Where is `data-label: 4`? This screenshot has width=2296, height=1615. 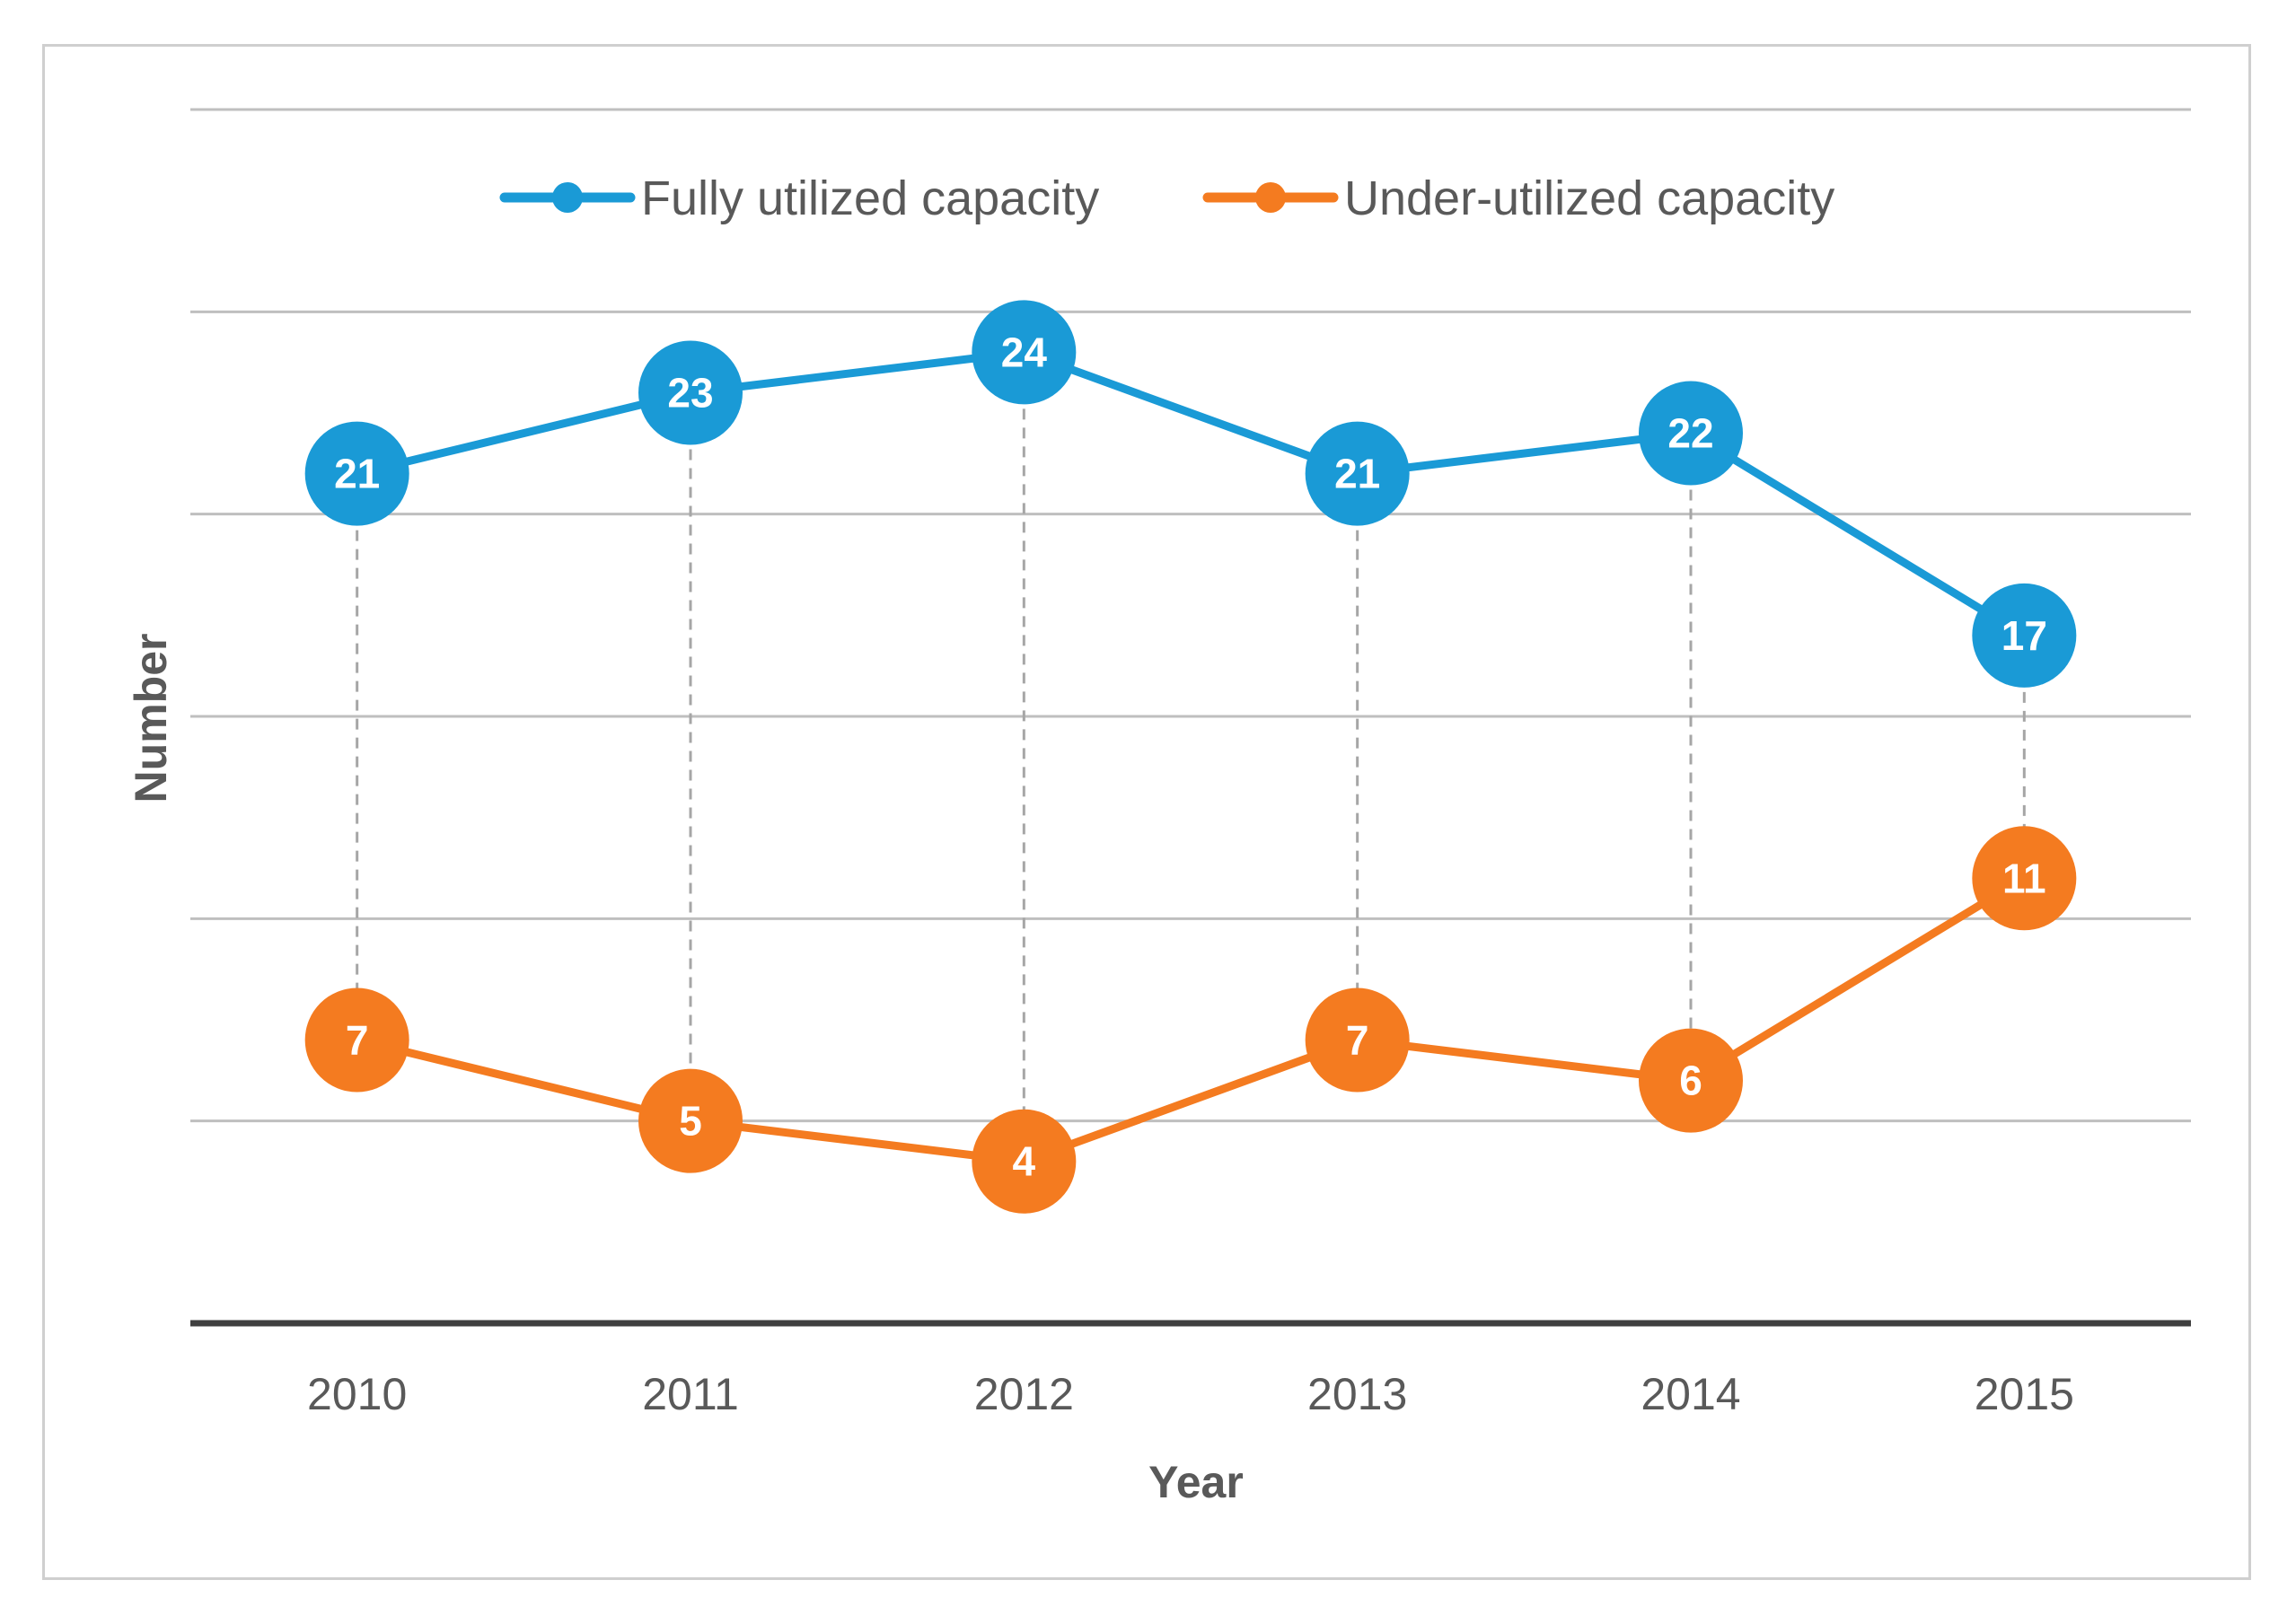
data-label: 4 is located at coordinates (1024, 1161).